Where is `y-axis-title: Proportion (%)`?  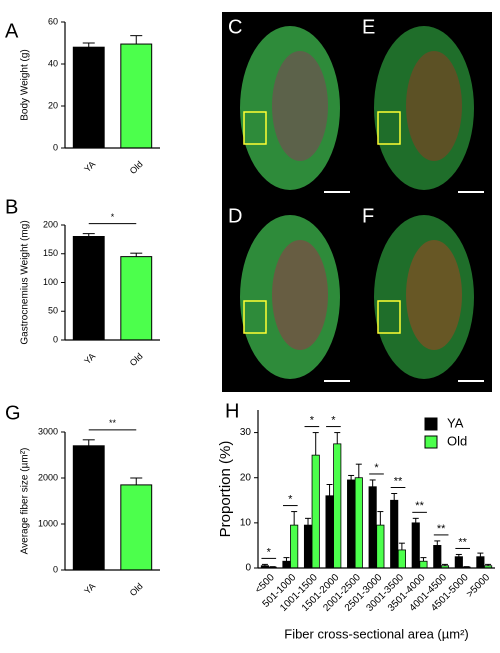 y-axis-title: Proportion (%) is located at coordinates (225, 489).